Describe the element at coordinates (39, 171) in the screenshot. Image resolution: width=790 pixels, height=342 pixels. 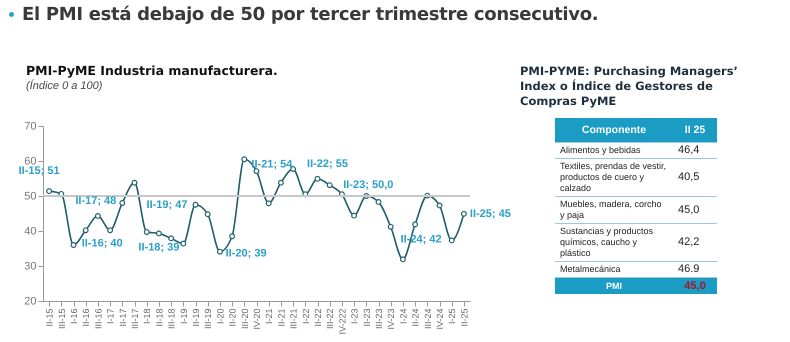
I see `data-label: II-15; 51` at that location.